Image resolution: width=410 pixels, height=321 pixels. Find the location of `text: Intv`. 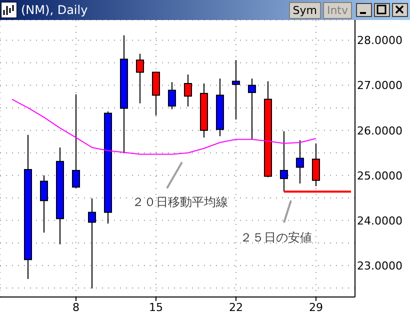

text: Intv is located at coordinates (337, 10).